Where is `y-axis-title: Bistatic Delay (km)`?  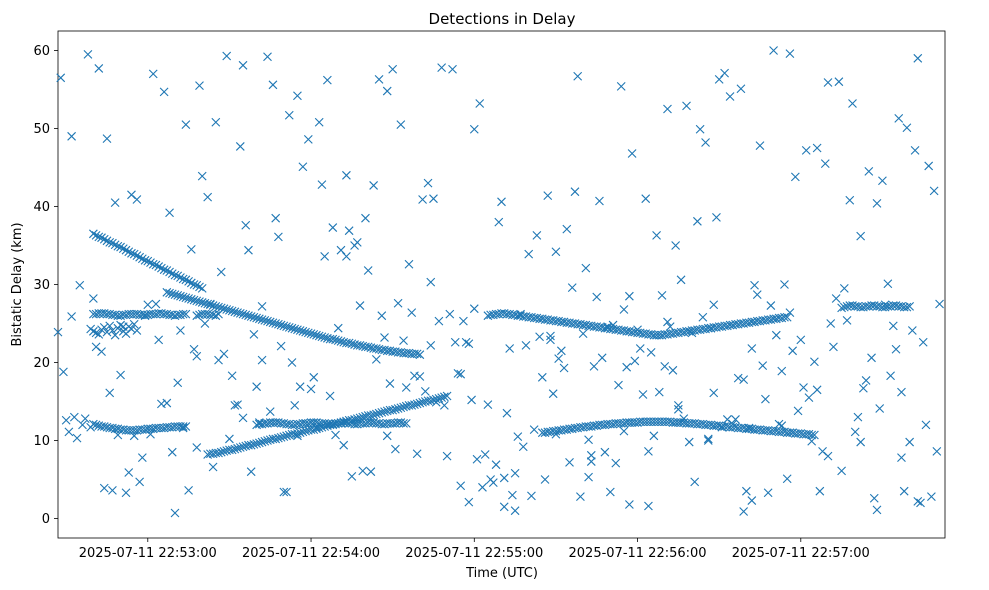
y-axis-title: Bistatic Delay (km) is located at coordinates (17, 284).